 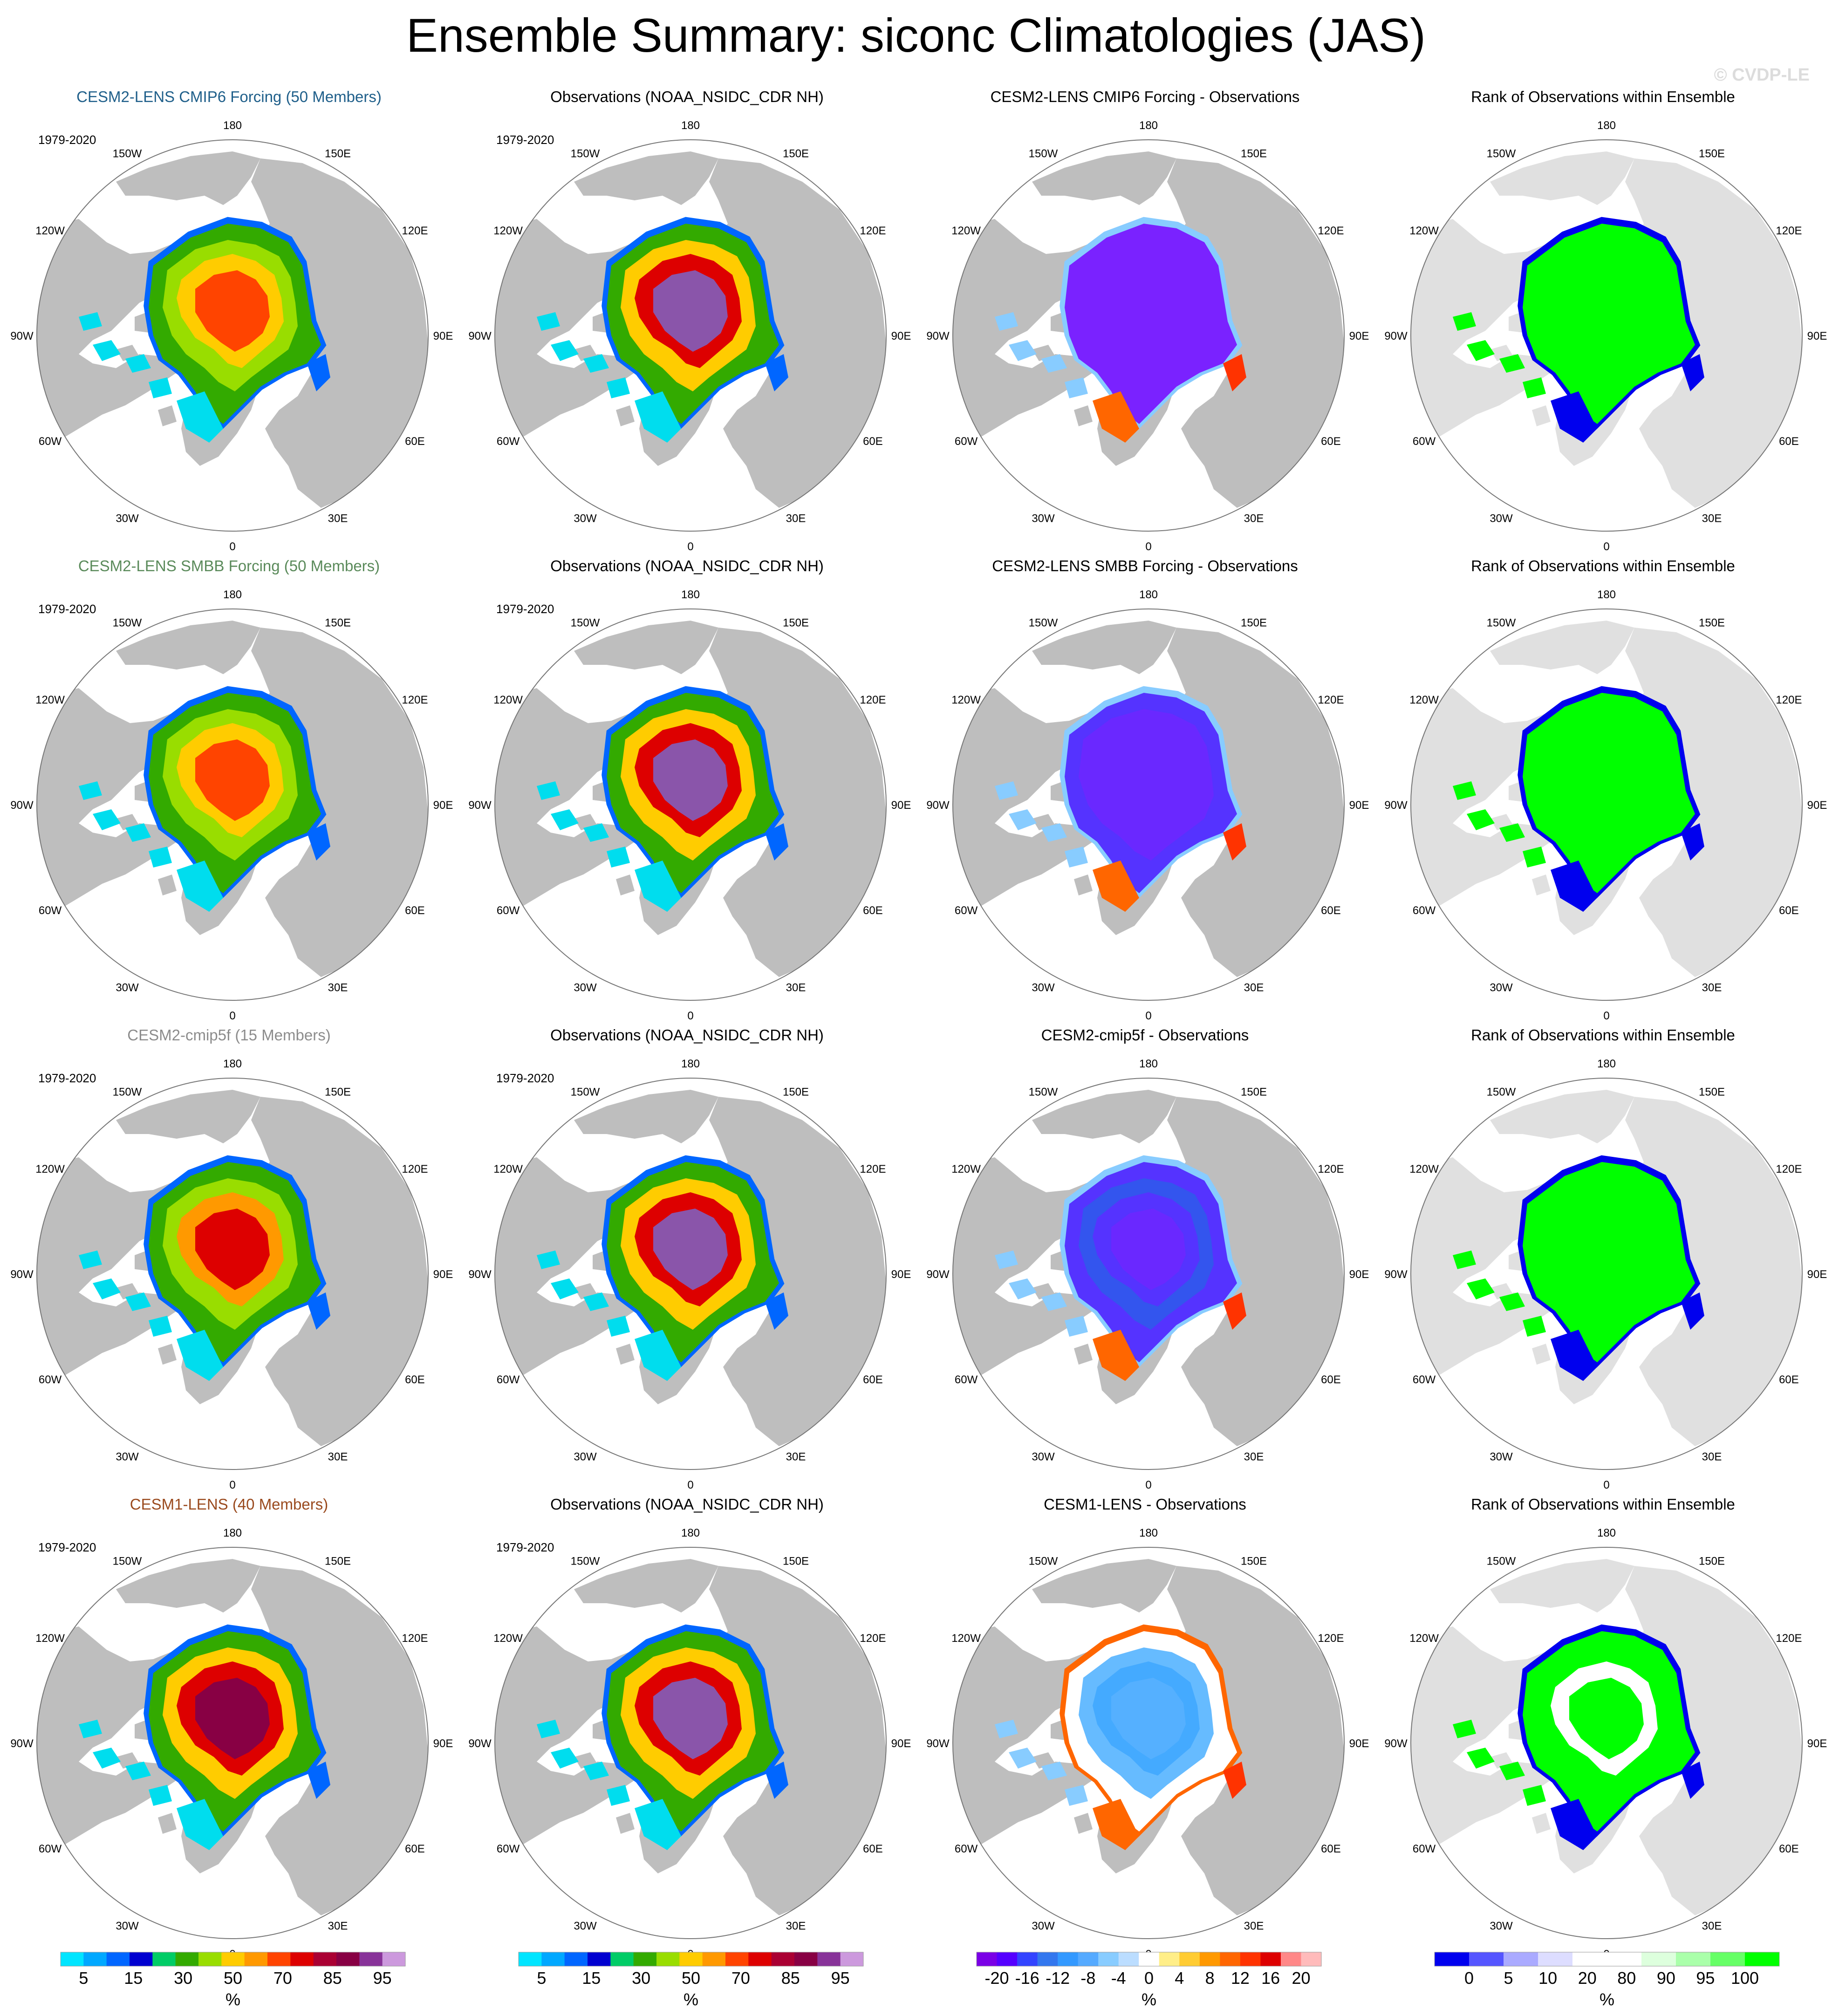 What do you see at coordinates (1424, 910) in the screenshot?
I see `longitude-label: 60W` at bounding box center [1424, 910].